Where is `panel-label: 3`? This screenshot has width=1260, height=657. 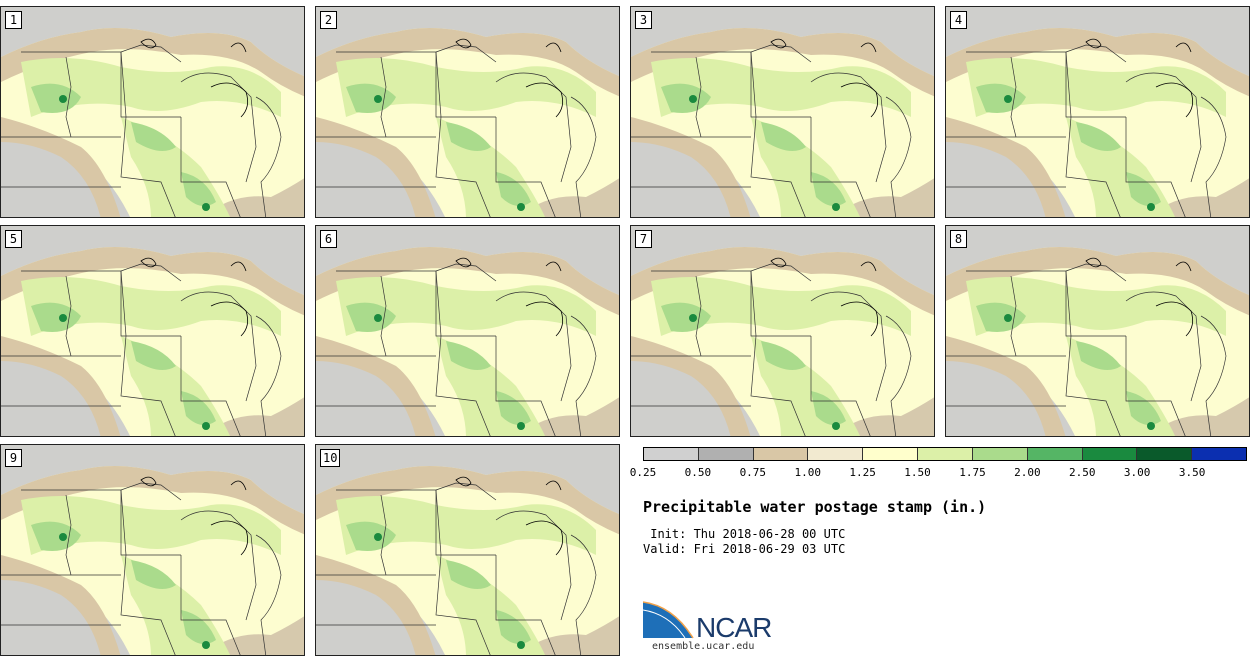
panel-label: 3 is located at coordinates (643, 20).